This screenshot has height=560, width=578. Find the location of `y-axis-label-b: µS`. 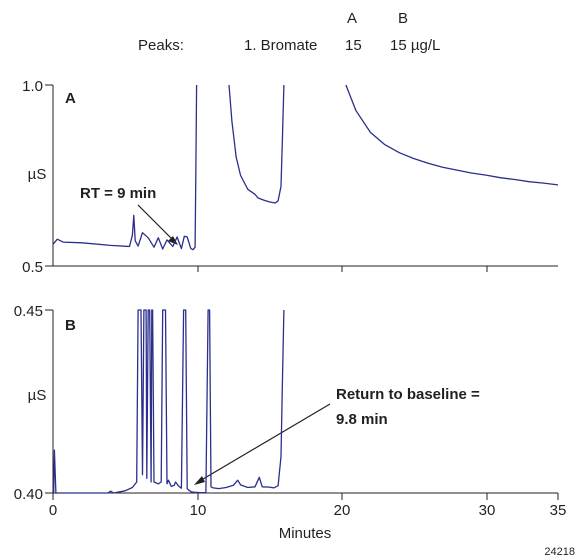

y-axis-label-b: µS is located at coordinates (37, 395).